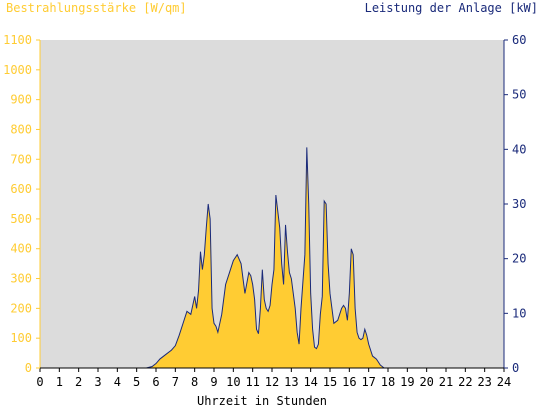 This screenshot has height=408, width=544. I want to click on x-tick-label: 22, so click(465, 382).